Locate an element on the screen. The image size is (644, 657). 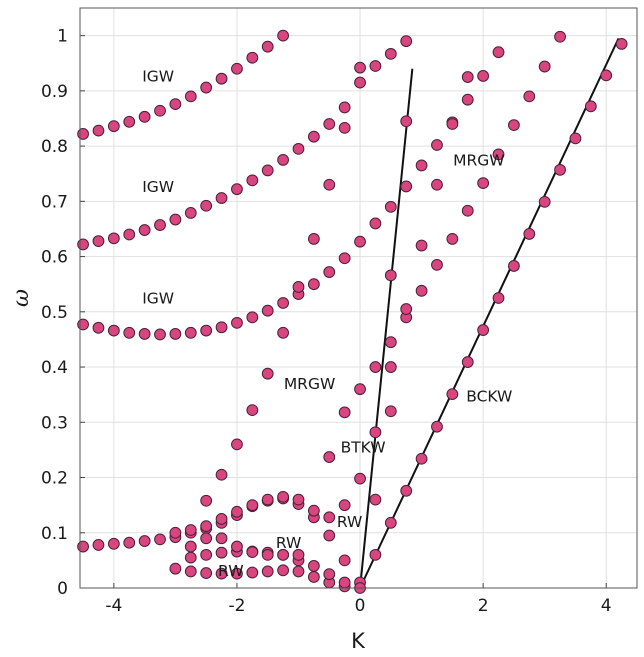
x-tick-label: -2 is located at coordinates (236, 606).